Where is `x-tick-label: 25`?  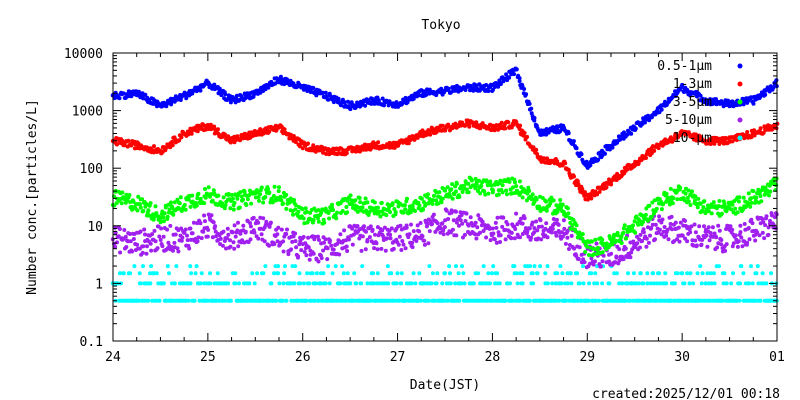 x-tick-label: 25 is located at coordinates (208, 357).